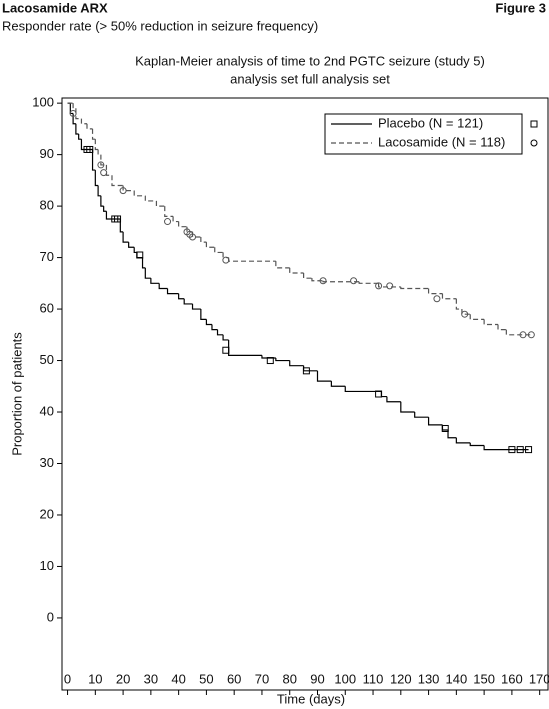 This screenshot has width=549, height=709. What do you see at coordinates (289, 678) in the screenshot?
I see `x-tick-label: 80` at bounding box center [289, 678].